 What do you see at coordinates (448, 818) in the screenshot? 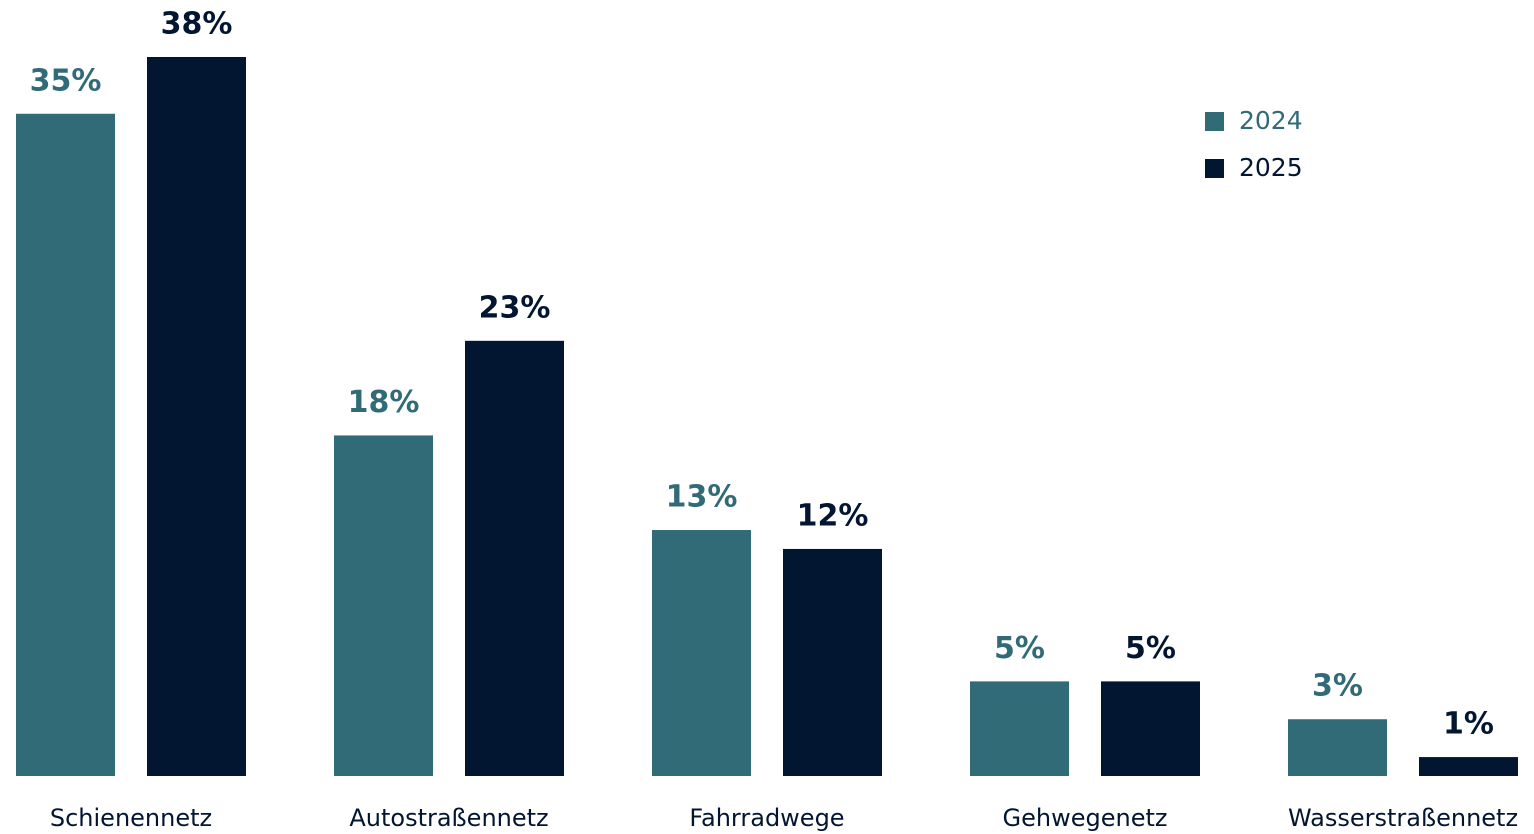
I see `x-tick-label: Autostraßennetz` at bounding box center [448, 818].